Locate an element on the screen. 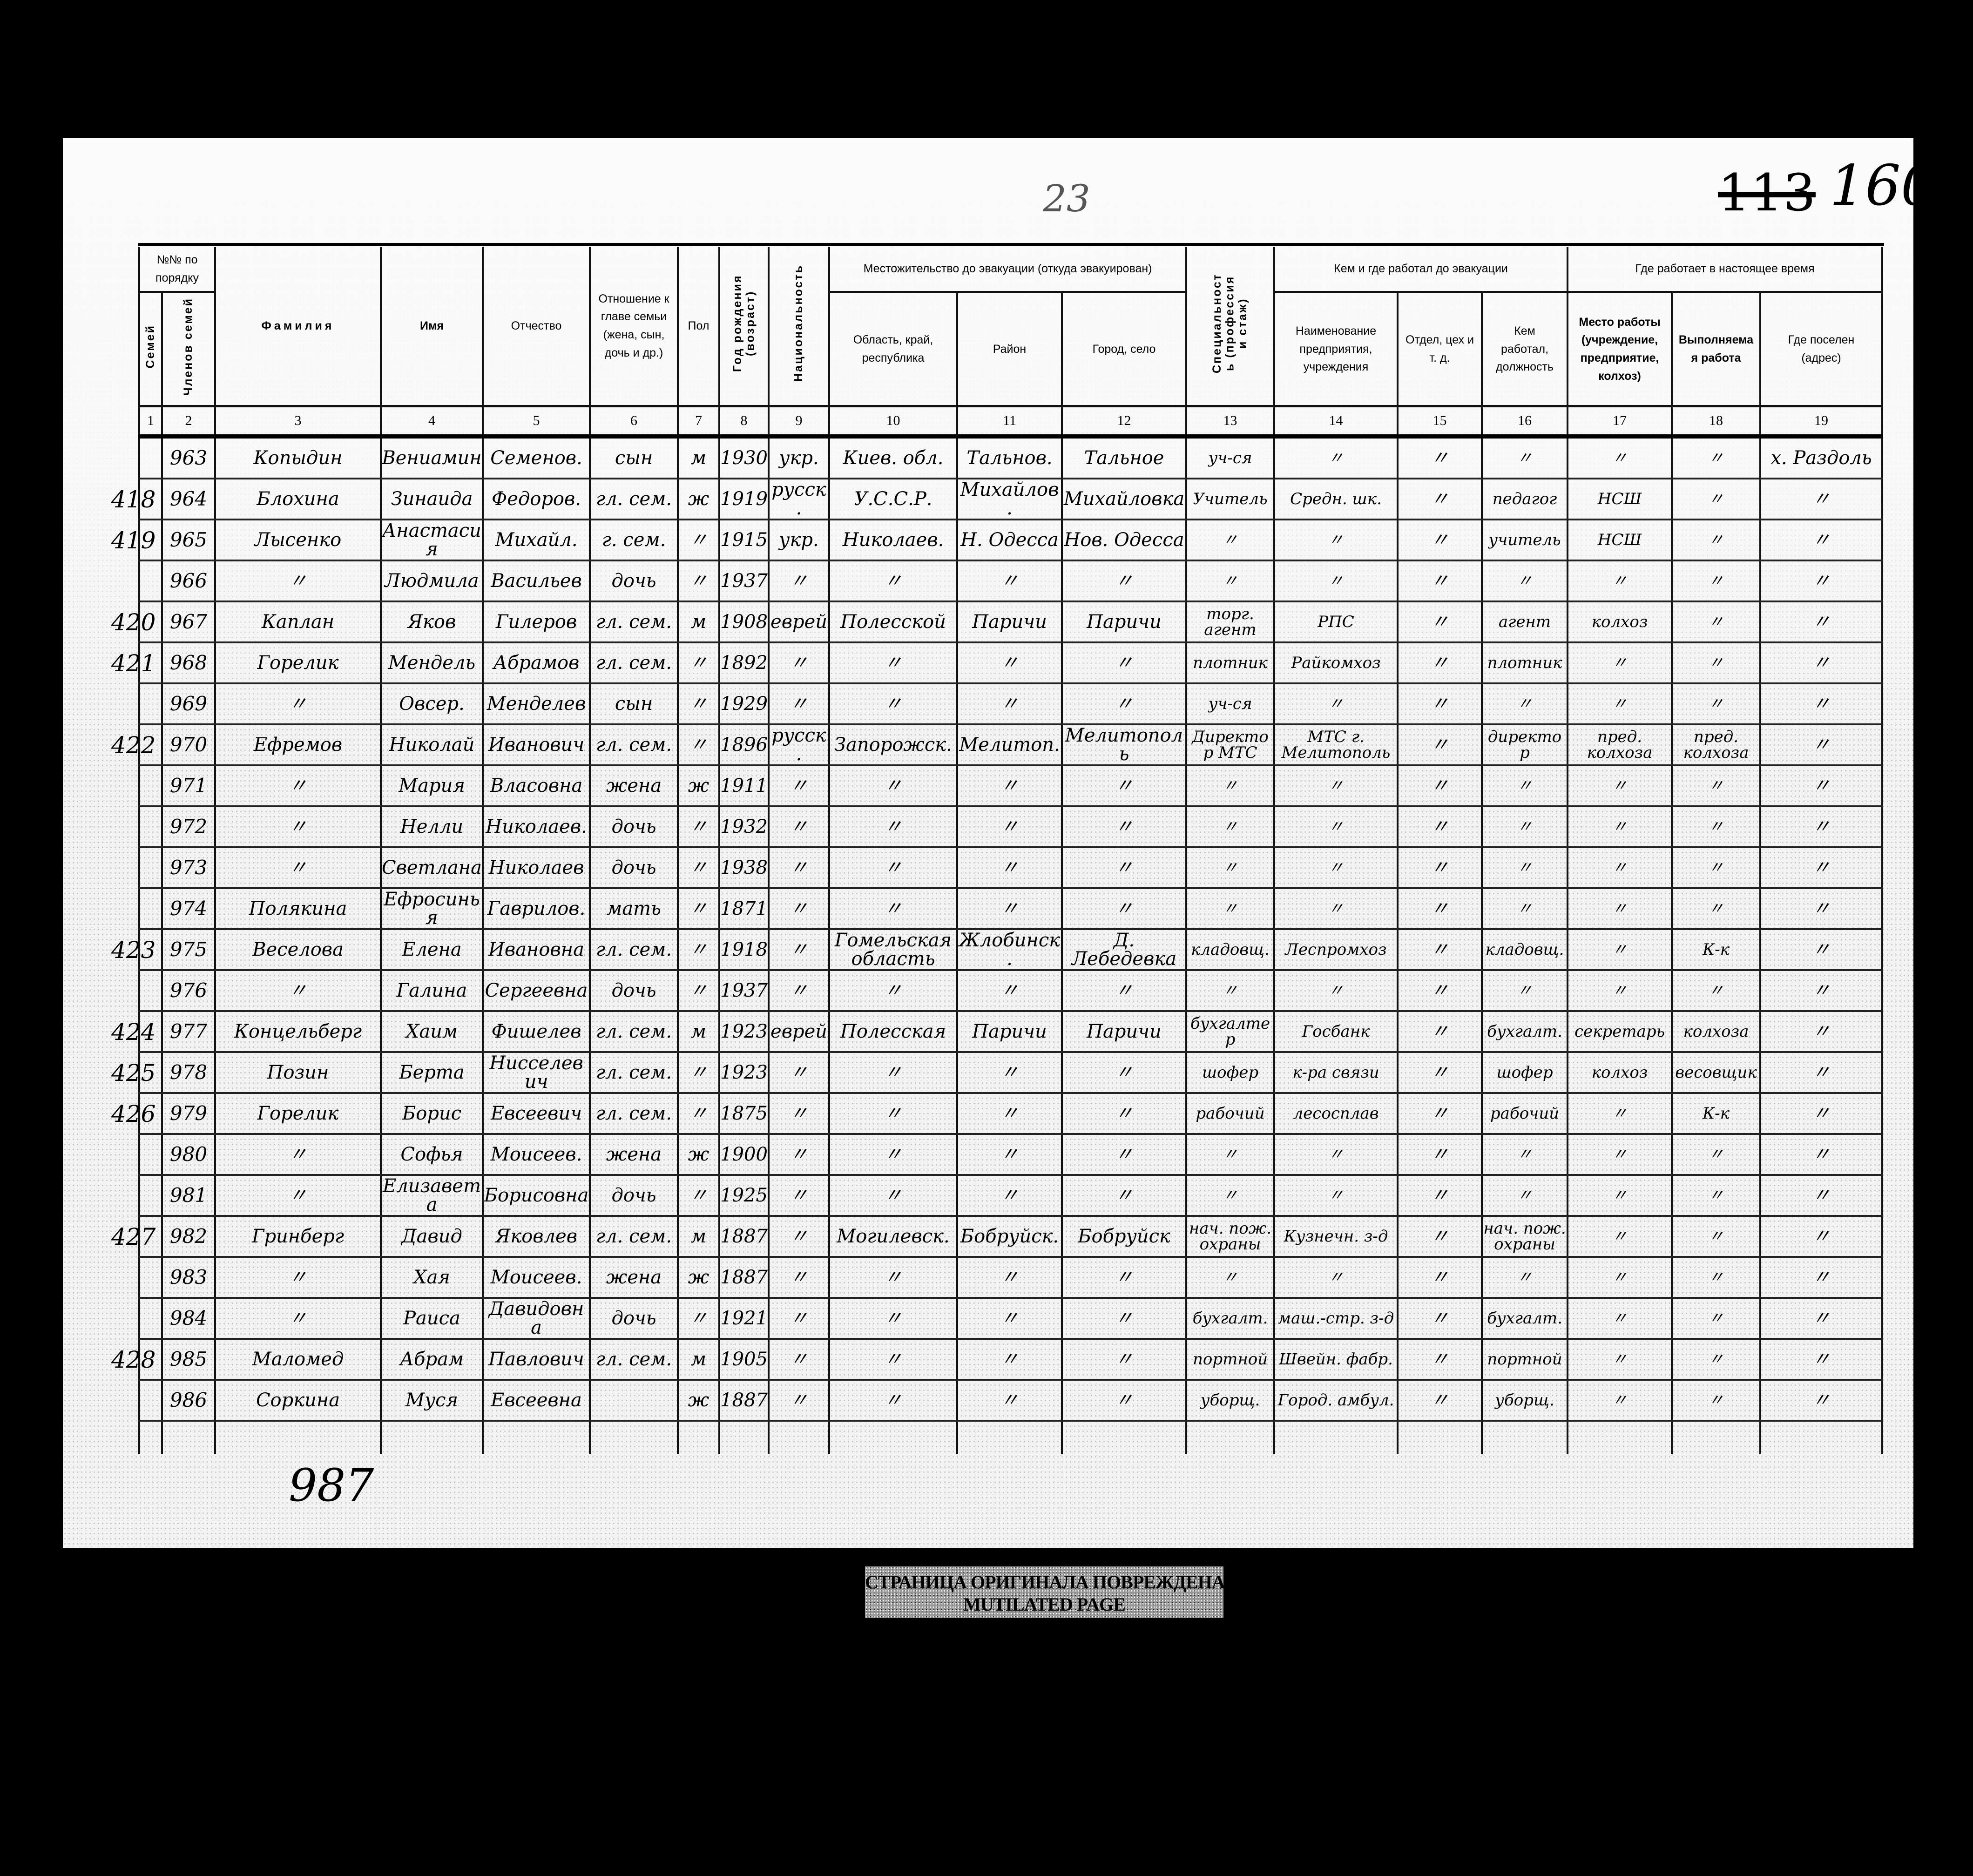  surname-text: Лысенко is located at coordinates (298, 540).